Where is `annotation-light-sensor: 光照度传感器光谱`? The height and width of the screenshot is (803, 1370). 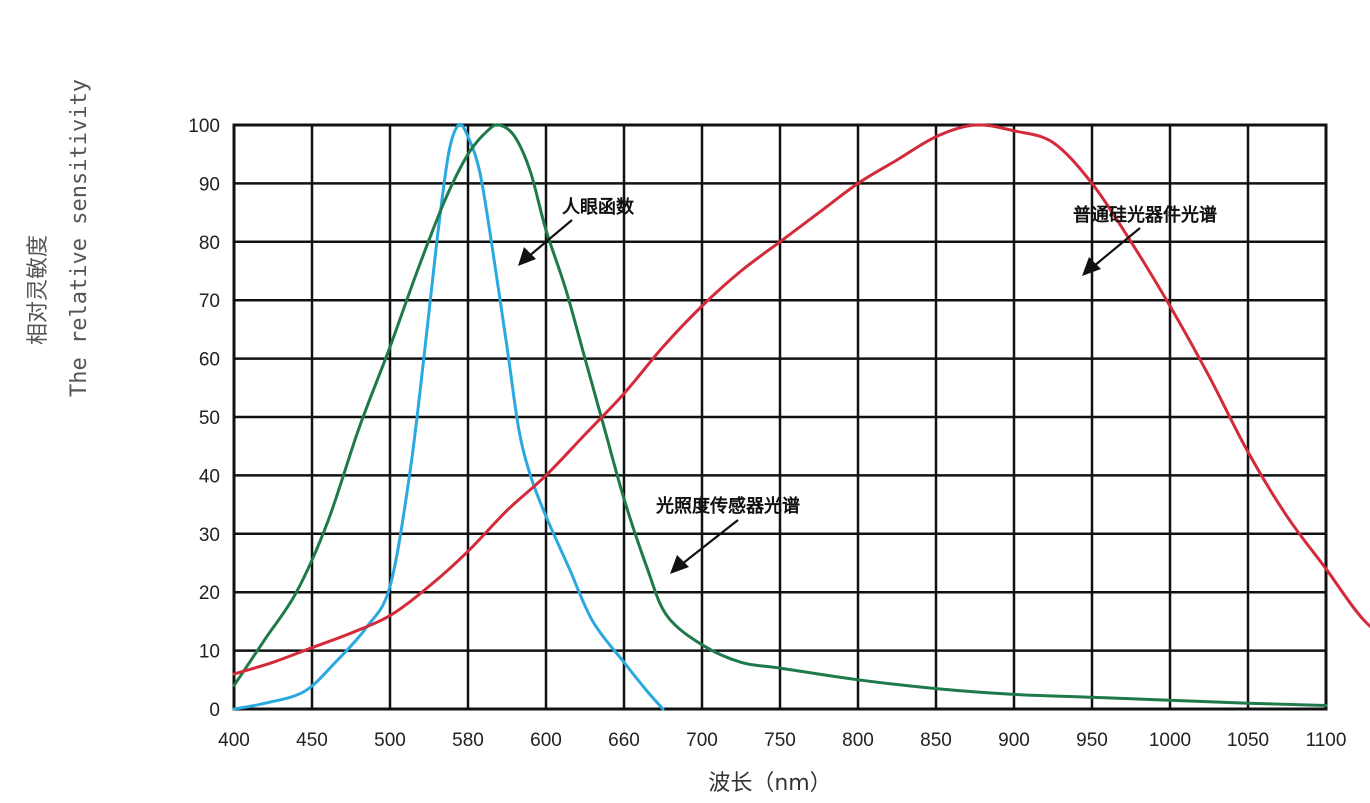
annotation-light-sensor: 光照度传感器光谱 is located at coordinates (727, 534).